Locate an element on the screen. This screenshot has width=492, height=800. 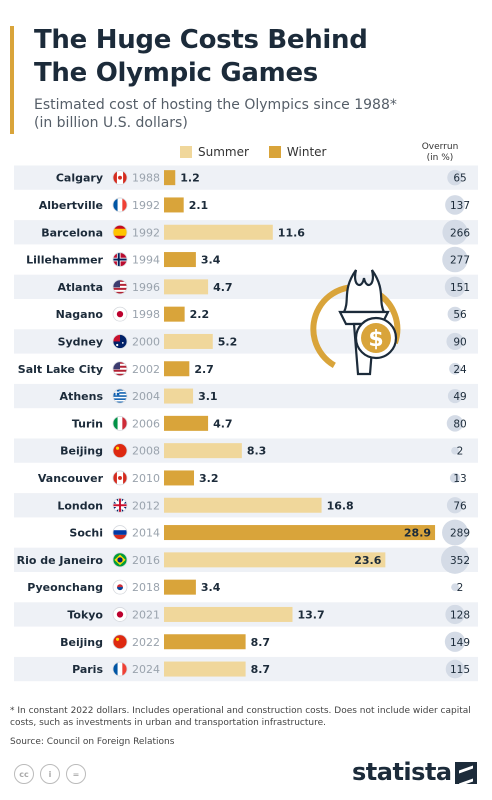
chart-row: Beijing 2008 8.3 2 is located at coordinates (246, 450).